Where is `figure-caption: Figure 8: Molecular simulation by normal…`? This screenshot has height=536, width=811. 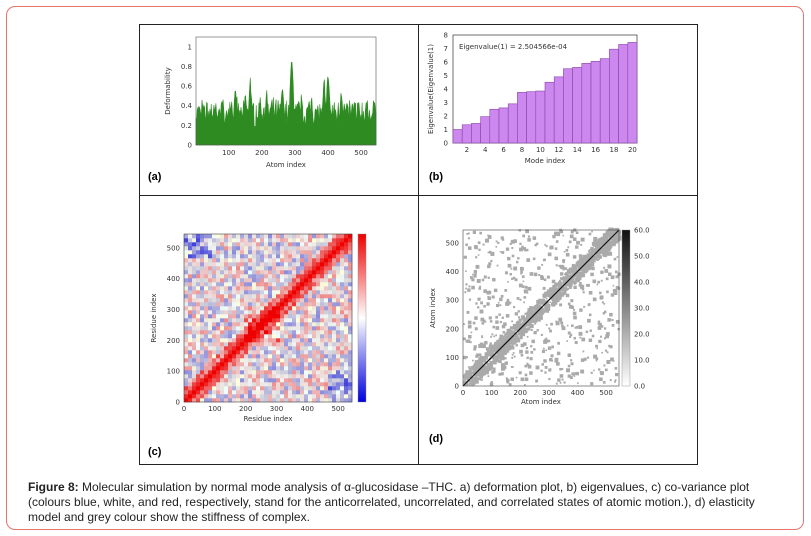
figure-caption: Figure 8: Molecular simulation by normal… is located at coordinates (408, 502).